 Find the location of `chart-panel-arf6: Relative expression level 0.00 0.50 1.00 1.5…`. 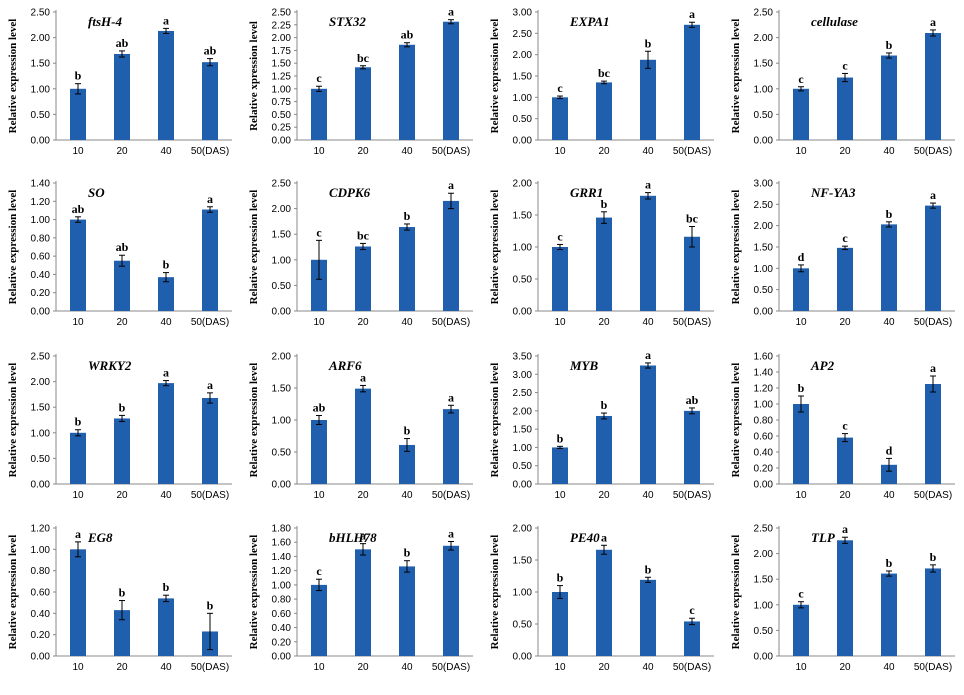

chart-panel-arf6: Relative expression level 0.00 0.50 1.00 1.5… is located at coordinates (360, 426).